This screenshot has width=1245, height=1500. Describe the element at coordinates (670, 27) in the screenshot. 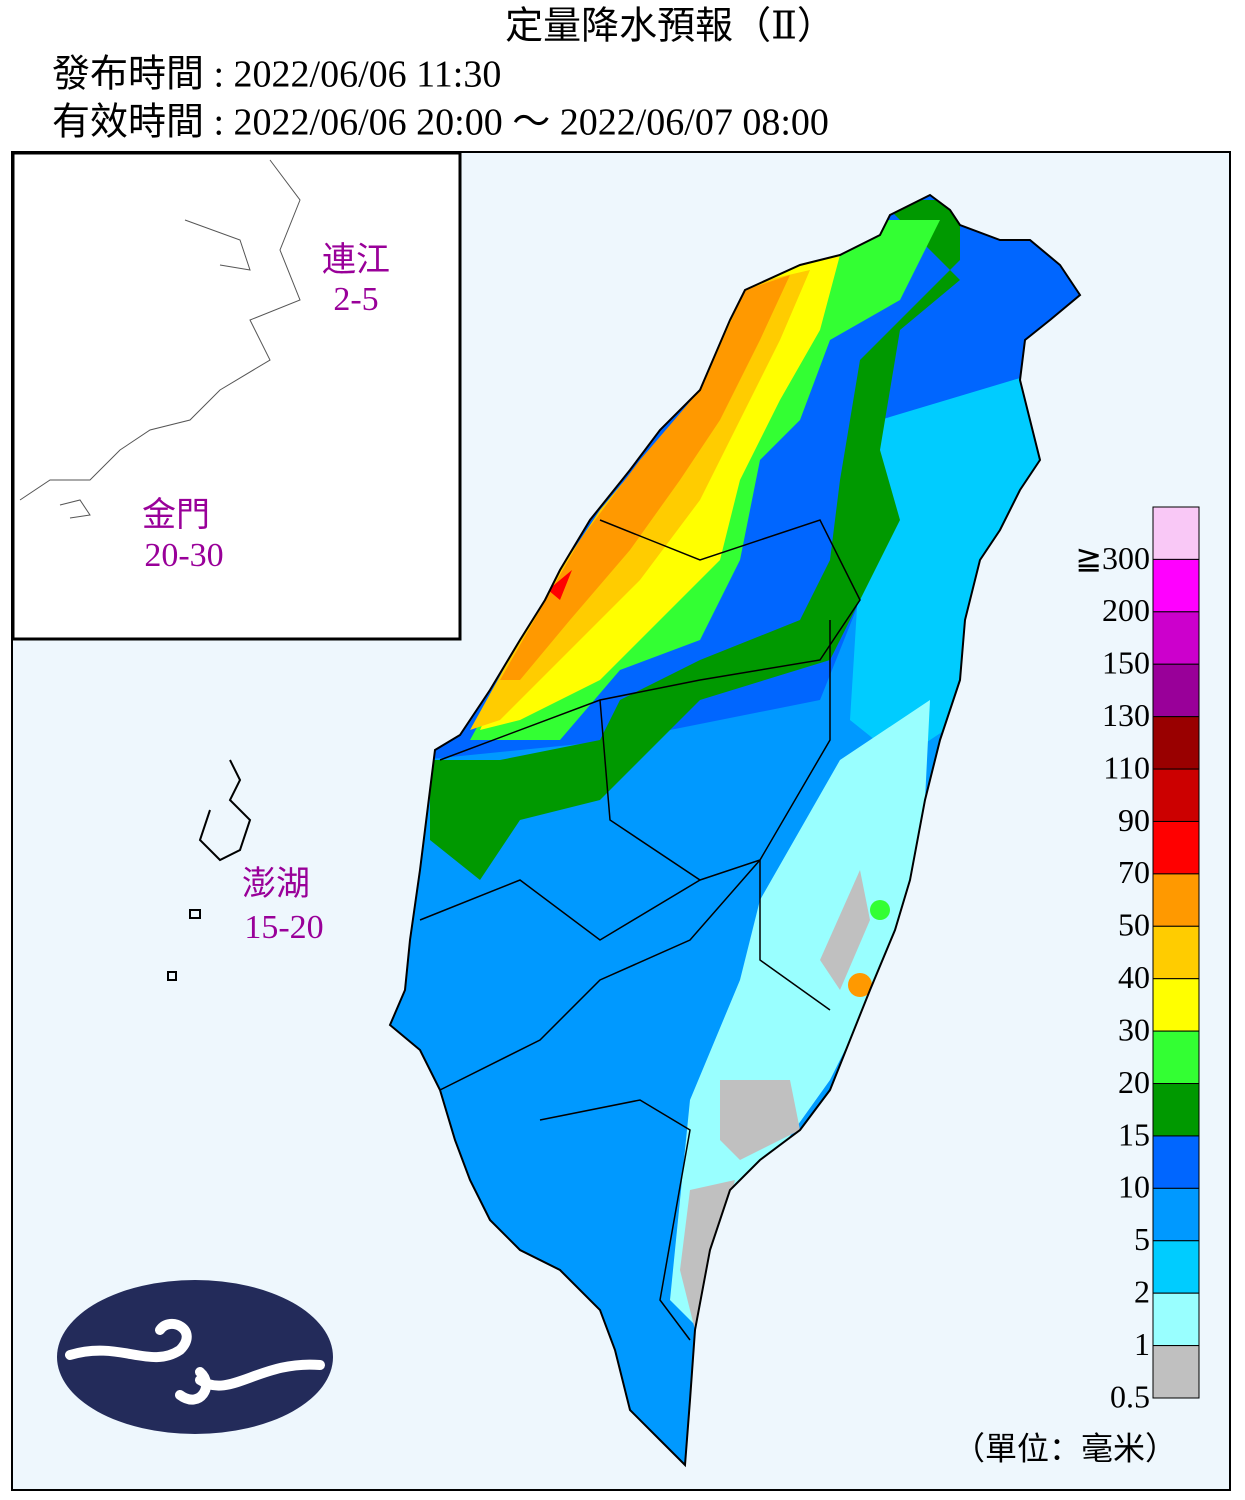

I see `title: 定量降水預報（Ⅱ）` at that location.